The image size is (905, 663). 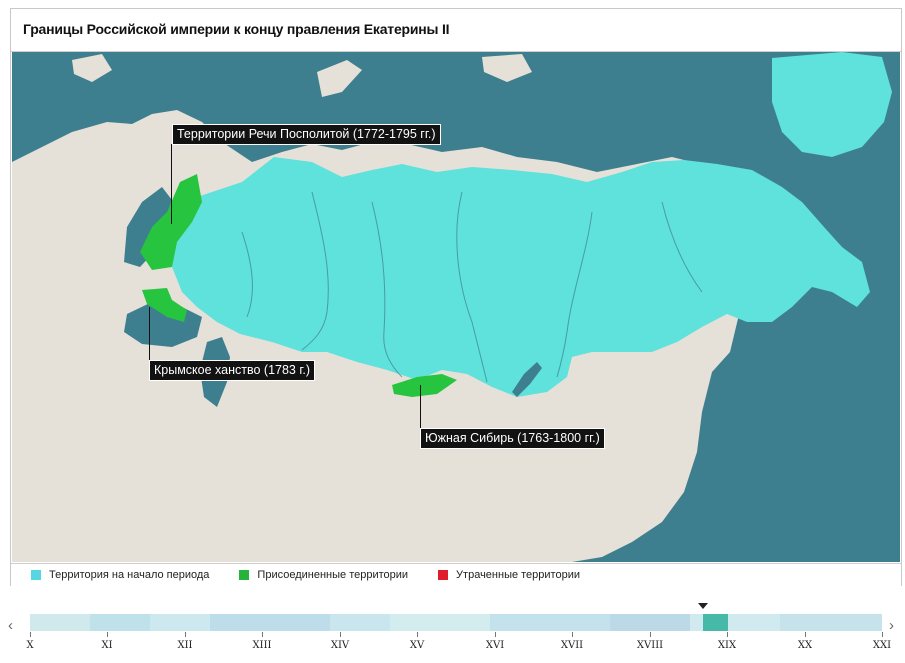 What do you see at coordinates (417, 645) in the screenshot?
I see `timeline-century-label: XV` at bounding box center [417, 645].